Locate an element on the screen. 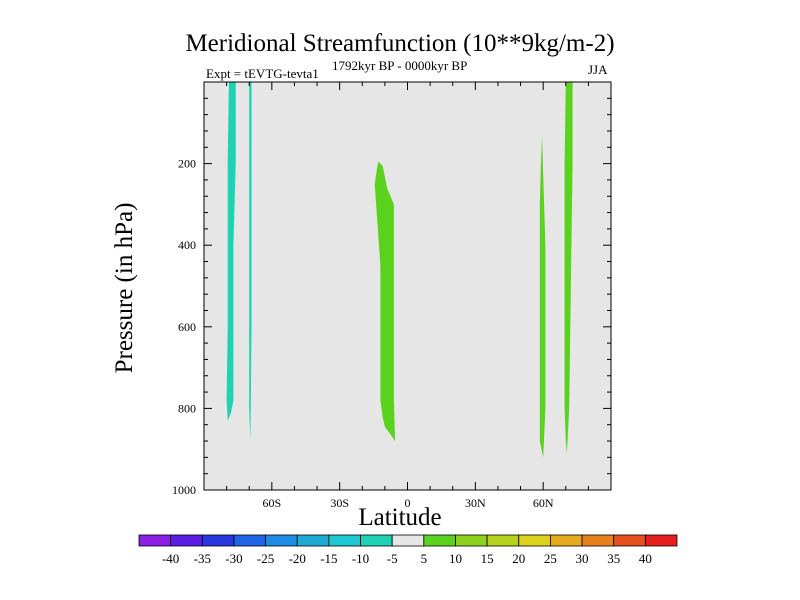 The width and height of the screenshot is (800, 600). colorbar-label: 20 is located at coordinates (518, 558).